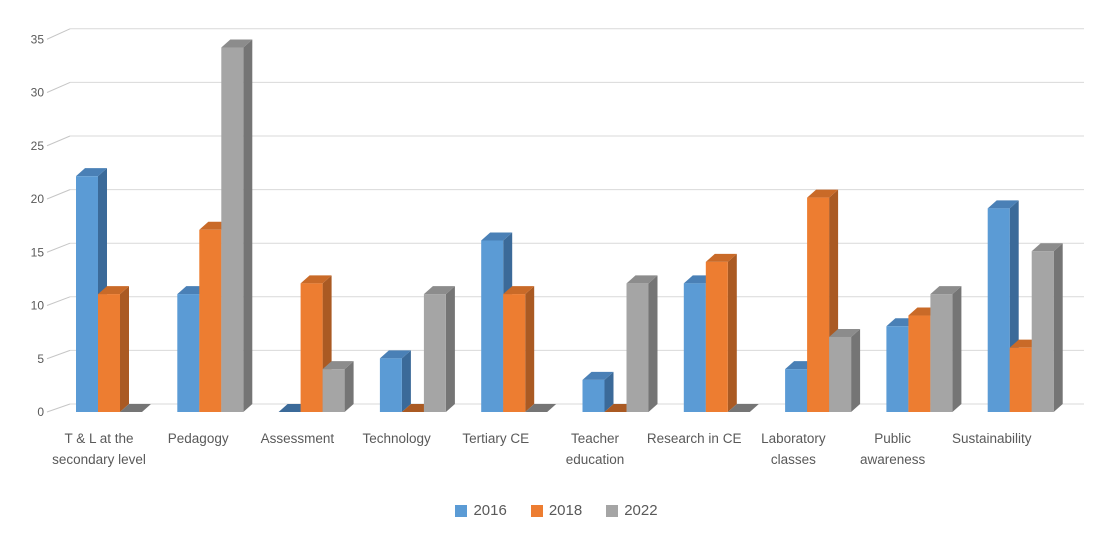 This screenshot has height=534, width=1113. What do you see at coordinates (38, 252) in the screenshot?
I see `y-tick-label: 15` at bounding box center [38, 252].